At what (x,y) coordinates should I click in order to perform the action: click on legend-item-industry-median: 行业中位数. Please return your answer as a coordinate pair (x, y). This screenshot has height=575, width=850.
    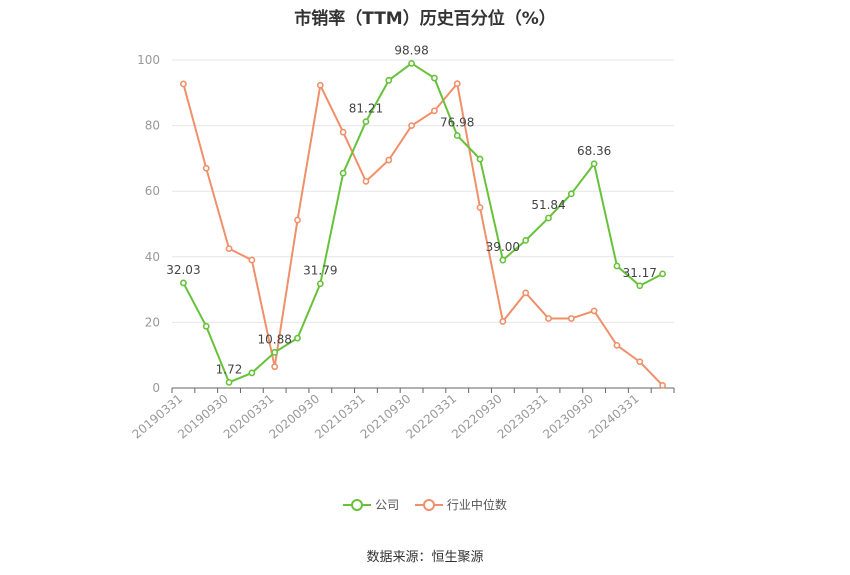
    Looking at the image, I should click on (460, 504).